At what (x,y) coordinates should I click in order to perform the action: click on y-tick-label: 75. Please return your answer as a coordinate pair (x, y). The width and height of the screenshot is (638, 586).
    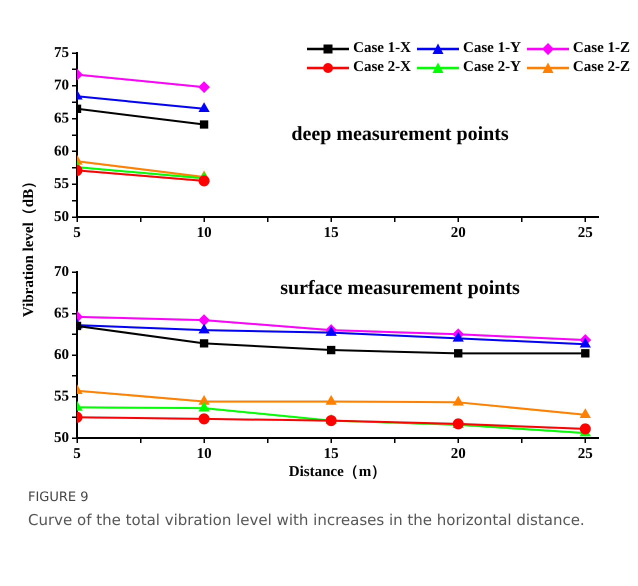
    Looking at the image, I should click on (61, 52).